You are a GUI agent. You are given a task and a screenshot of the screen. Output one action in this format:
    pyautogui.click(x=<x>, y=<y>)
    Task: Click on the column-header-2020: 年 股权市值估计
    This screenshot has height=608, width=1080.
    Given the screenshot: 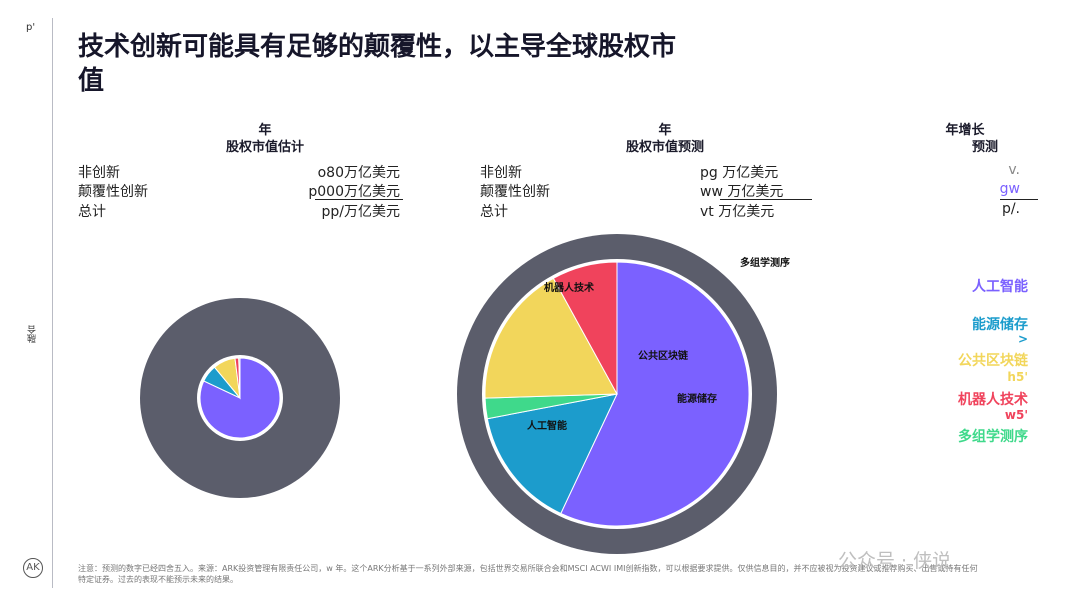 What is the action you would take?
    pyautogui.click(x=265, y=139)
    